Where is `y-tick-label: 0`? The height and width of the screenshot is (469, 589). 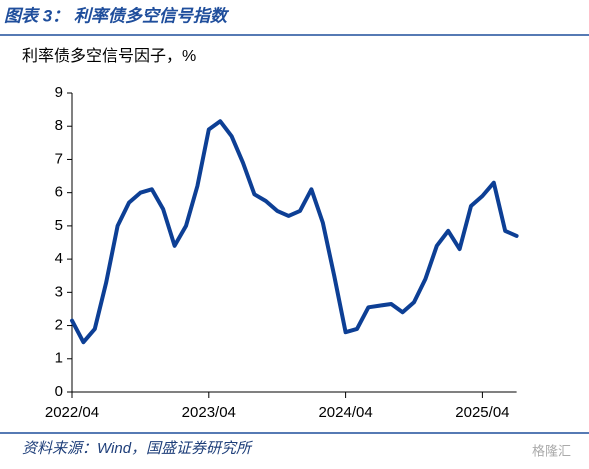 y-tick-label: 0 is located at coordinates (59, 391).